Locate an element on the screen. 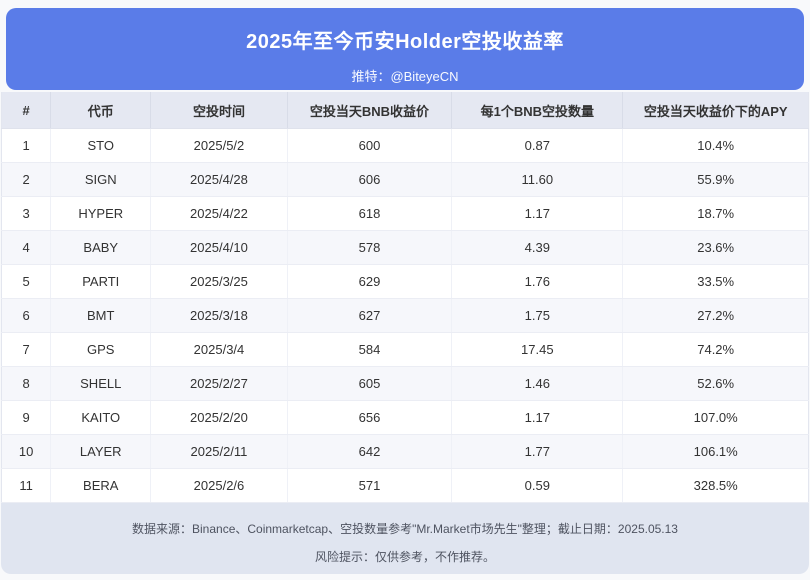  cell-airdrop-date: 2025/3/18 is located at coordinates (219, 315).